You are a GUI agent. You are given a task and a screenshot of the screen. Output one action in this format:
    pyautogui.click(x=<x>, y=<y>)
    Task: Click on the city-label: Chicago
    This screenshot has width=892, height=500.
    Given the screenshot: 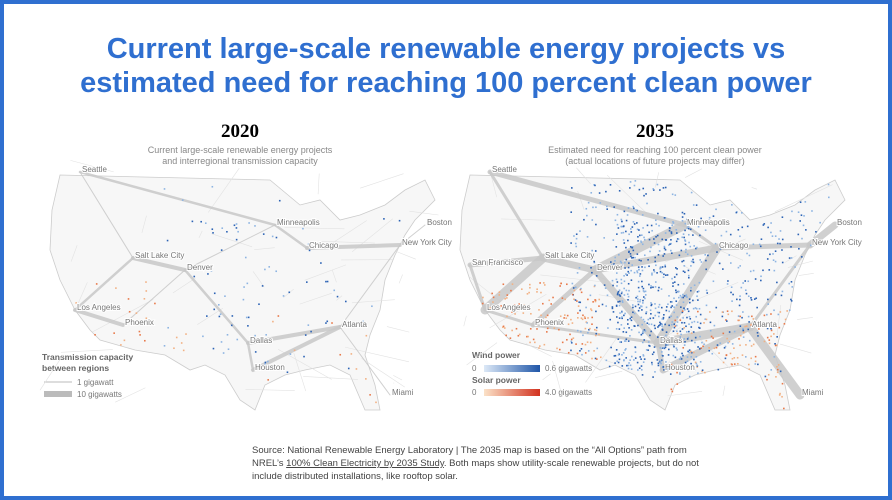 What is the action you would take?
    pyautogui.click(x=324, y=245)
    